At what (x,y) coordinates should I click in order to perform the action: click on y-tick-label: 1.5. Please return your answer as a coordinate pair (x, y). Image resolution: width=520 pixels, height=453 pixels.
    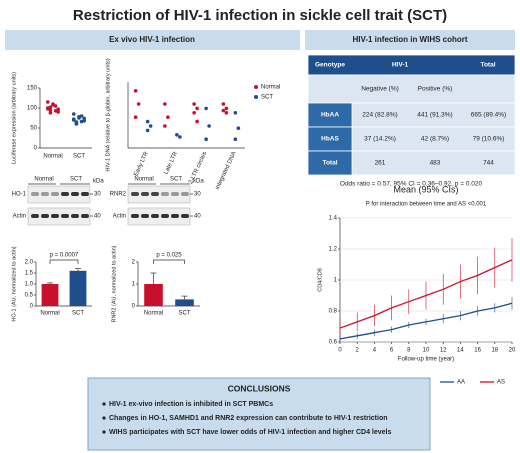
    Looking at the image, I should click on (29, 274).